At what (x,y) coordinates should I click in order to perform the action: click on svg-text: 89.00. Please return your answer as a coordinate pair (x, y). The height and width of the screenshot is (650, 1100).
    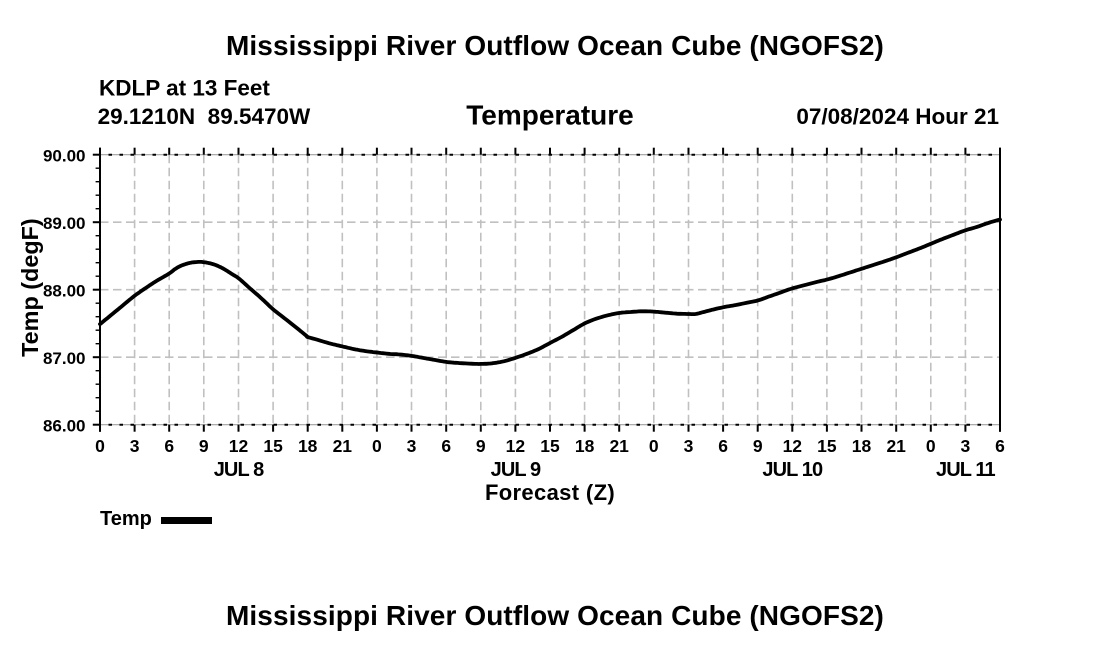
    Looking at the image, I should click on (64, 223).